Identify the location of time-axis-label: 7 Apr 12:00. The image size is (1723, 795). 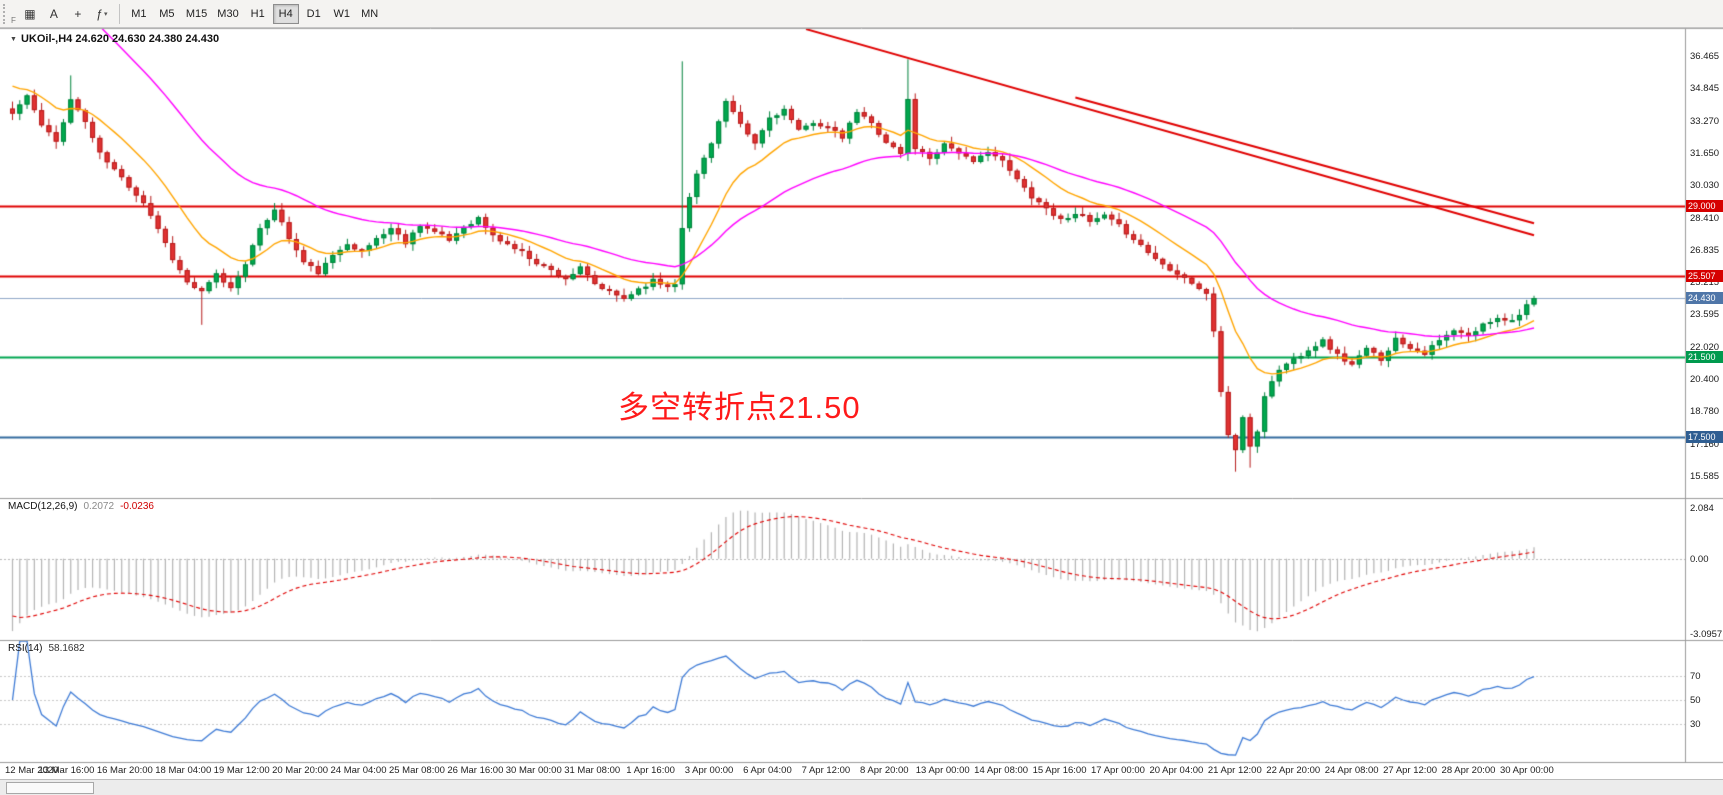
(826, 770).